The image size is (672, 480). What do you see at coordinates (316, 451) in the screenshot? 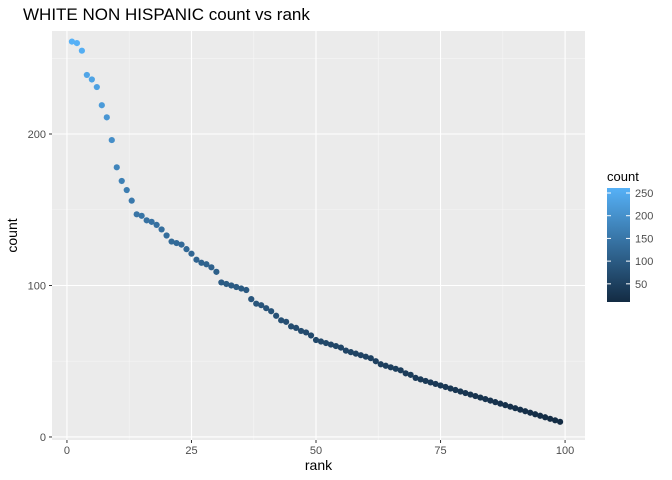
I see `x-tick-label: 50` at bounding box center [316, 451].